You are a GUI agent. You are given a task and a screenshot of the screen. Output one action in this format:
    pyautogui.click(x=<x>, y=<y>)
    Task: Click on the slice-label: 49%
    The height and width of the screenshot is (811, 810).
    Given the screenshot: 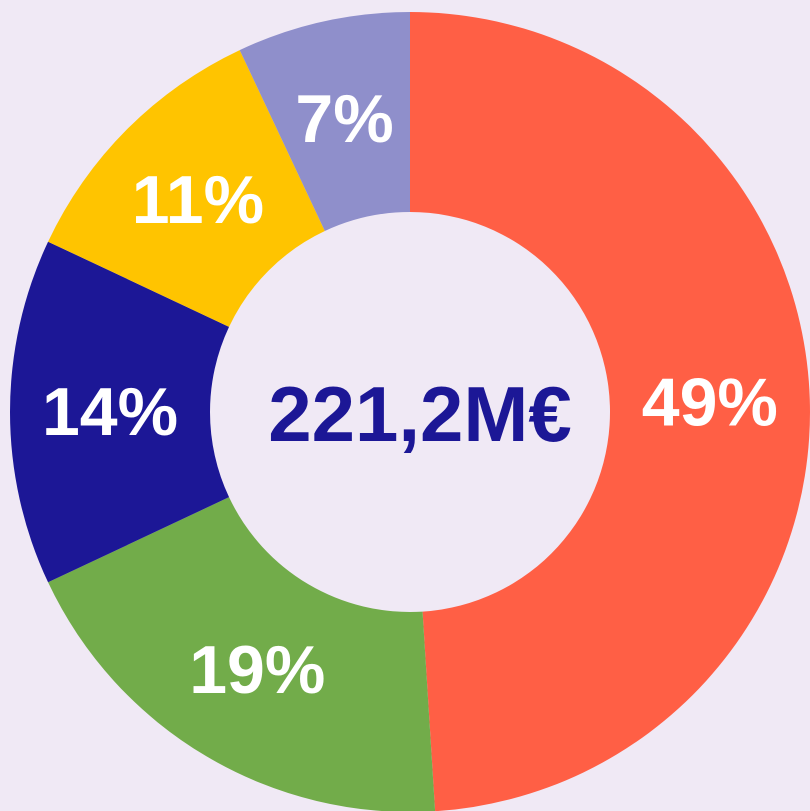 What is the action you would take?
    pyautogui.click(x=710, y=403)
    